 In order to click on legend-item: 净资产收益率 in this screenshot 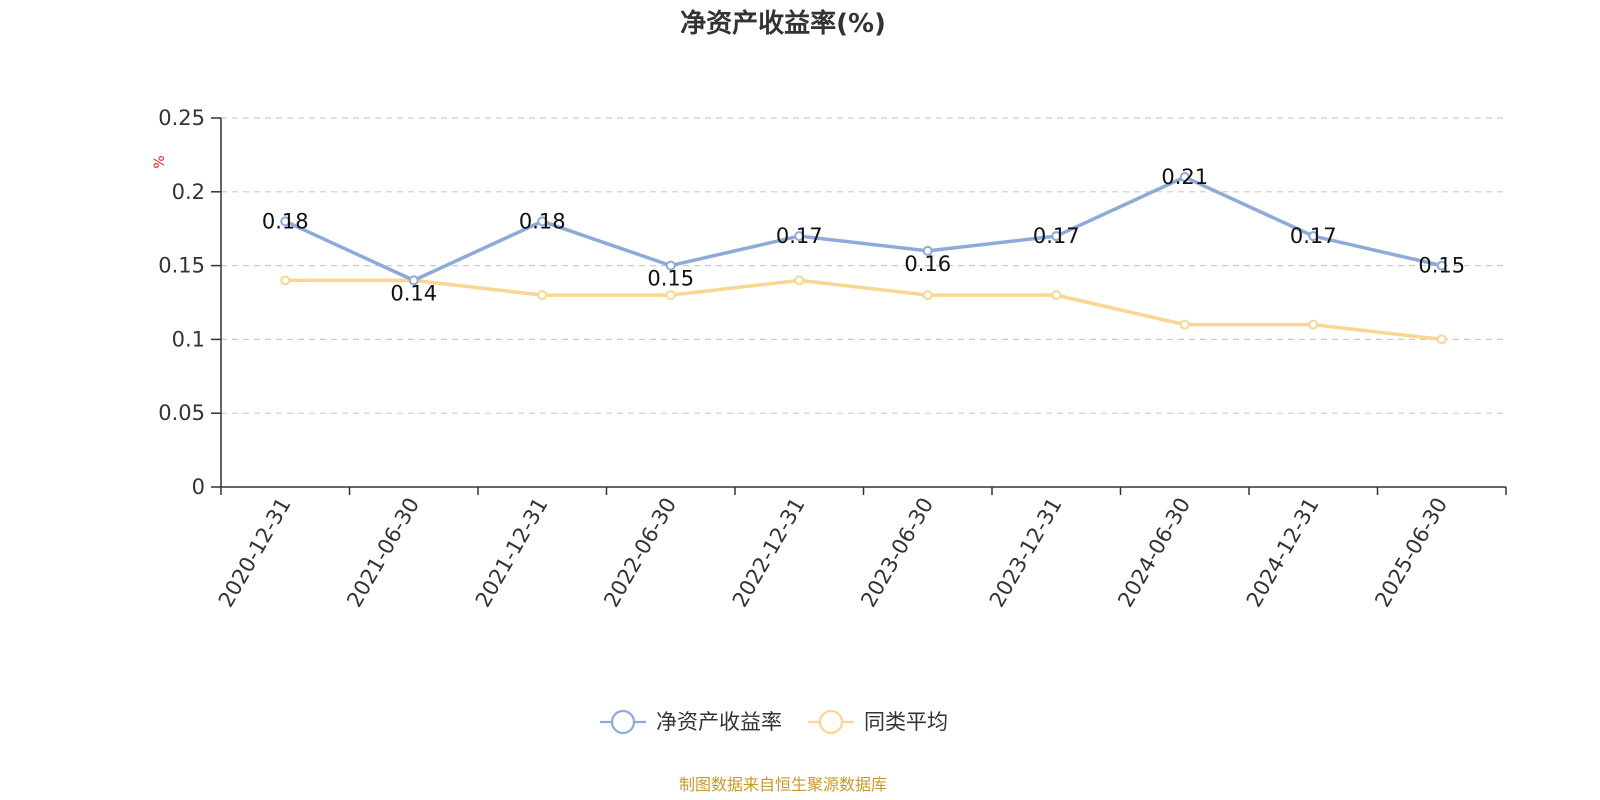, I will do `click(691, 722)`.